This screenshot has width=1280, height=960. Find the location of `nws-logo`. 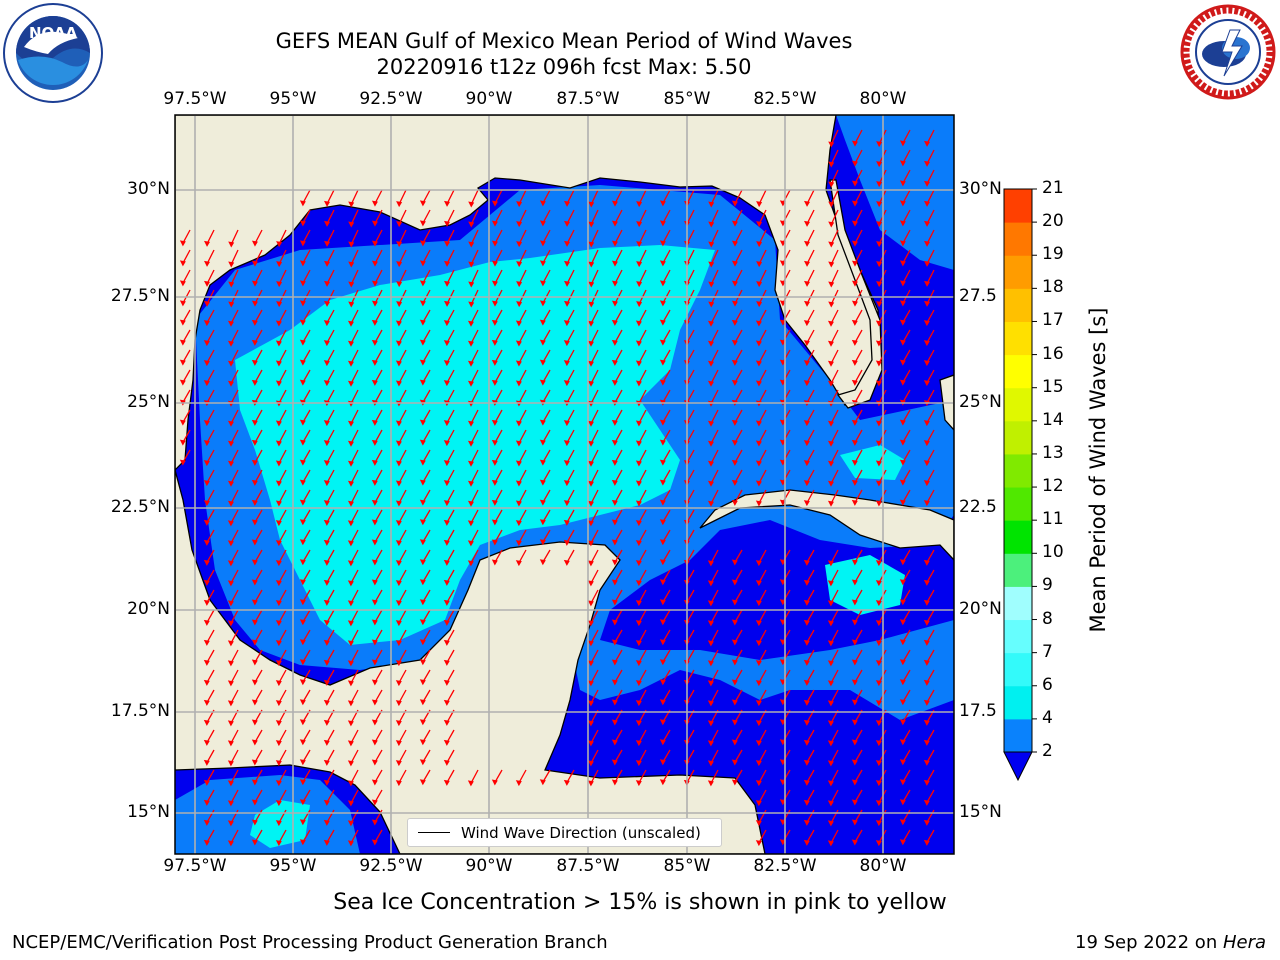

nws-logo is located at coordinates (1228, 52).